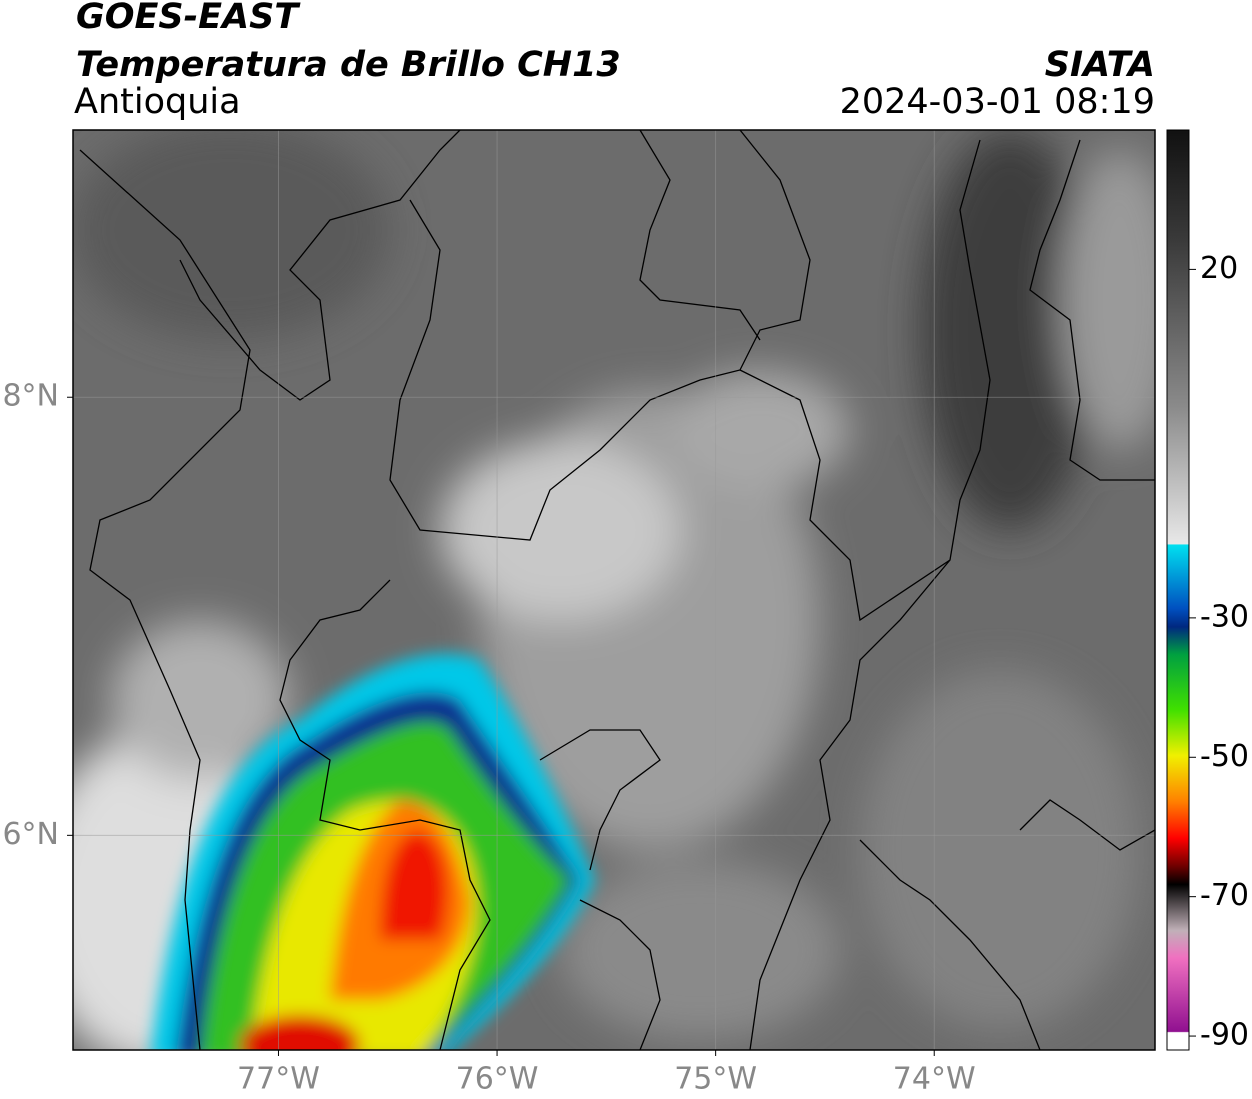 This screenshot has width=1252, height=1099. Describe the element at coordinates (348, 65) in the screenshot. I see `subtitle: Temperatura de Brillo CH13` at that location.